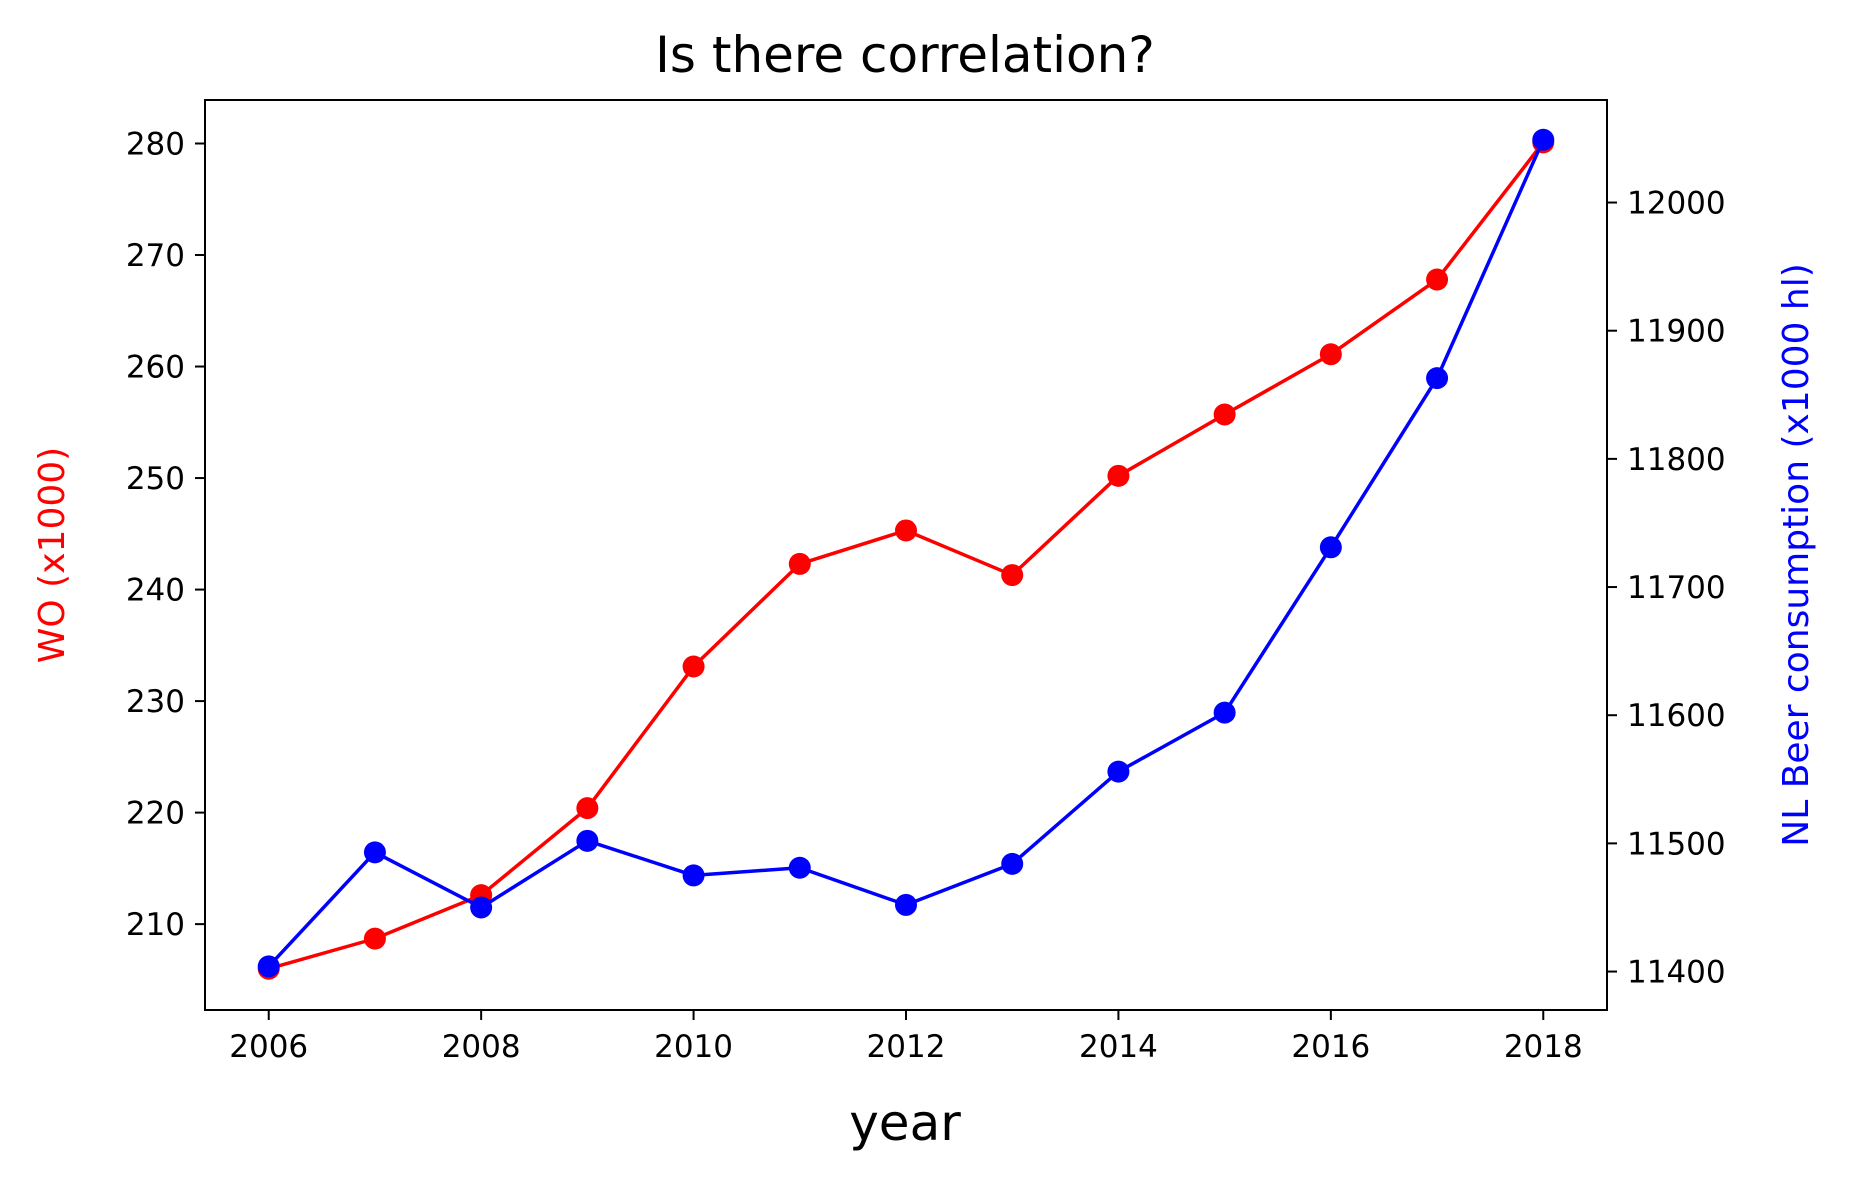 This screenshot has height=1178, width=1854. What do you see at coordinates (155, 814) in the screenshot?
I see `left-y-tick-label: 220` at bounding box center [155, 814].